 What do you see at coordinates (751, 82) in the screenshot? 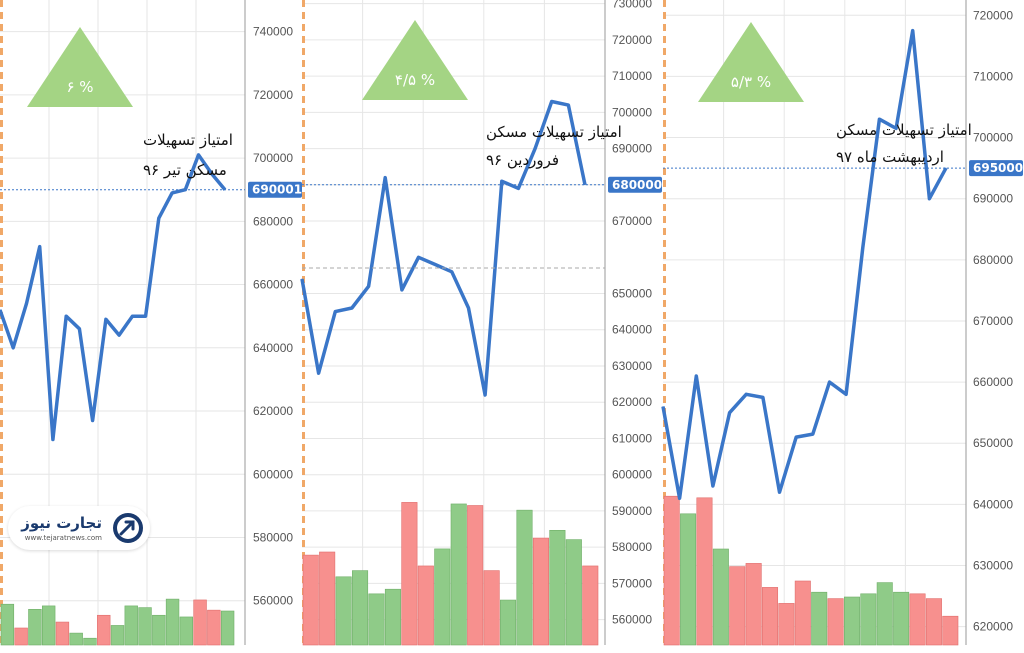
I see `percent-label: ۵/۳ %` at bounding box center [751, 82].